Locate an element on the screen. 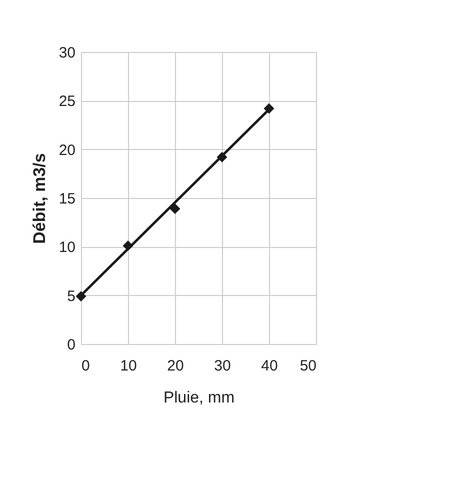 The image size is (470, 499). y-tick-label: 25 is located at coordinates (67, 101).